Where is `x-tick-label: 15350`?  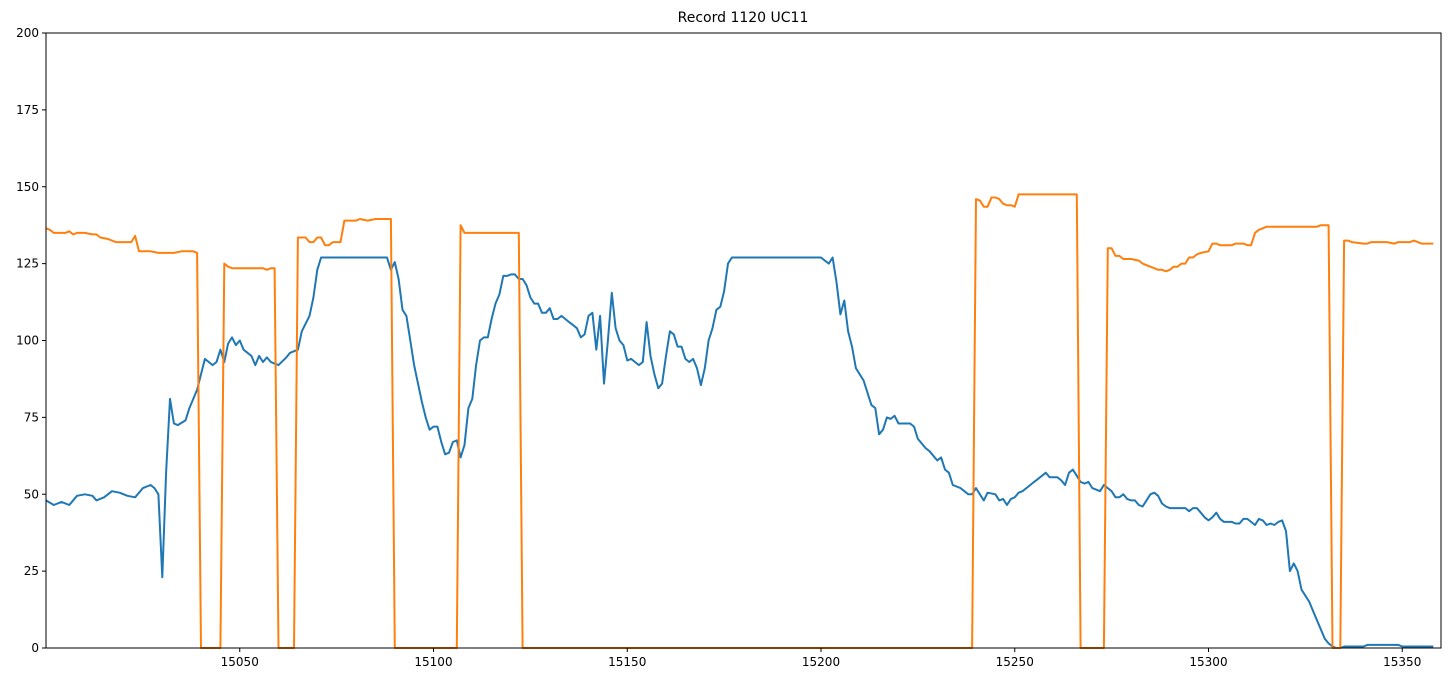 x-tick-label: 15350 is located at coordinates (1402, 662).